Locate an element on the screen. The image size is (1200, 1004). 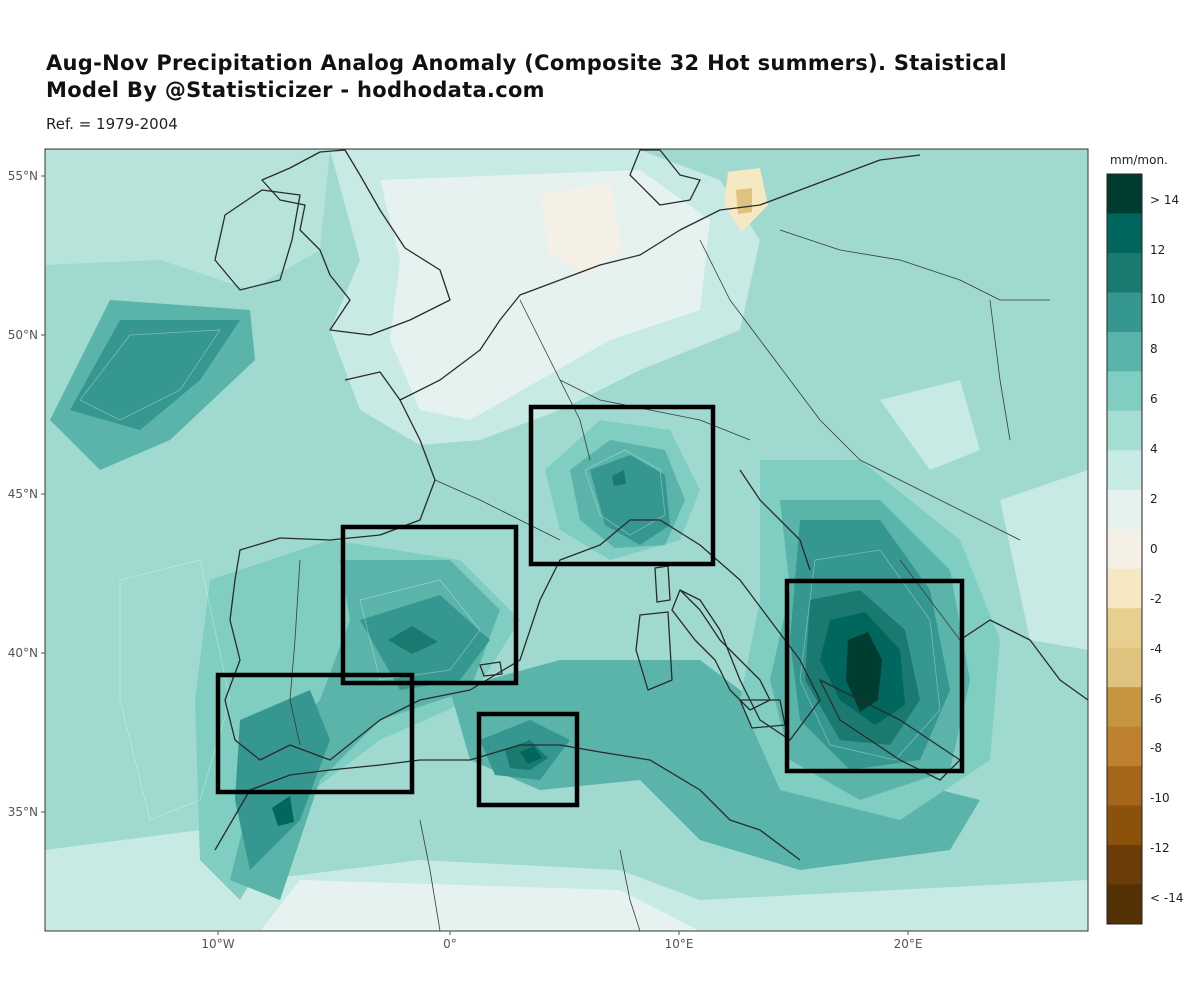
border-central-europe is located at coordinates (780, 350).